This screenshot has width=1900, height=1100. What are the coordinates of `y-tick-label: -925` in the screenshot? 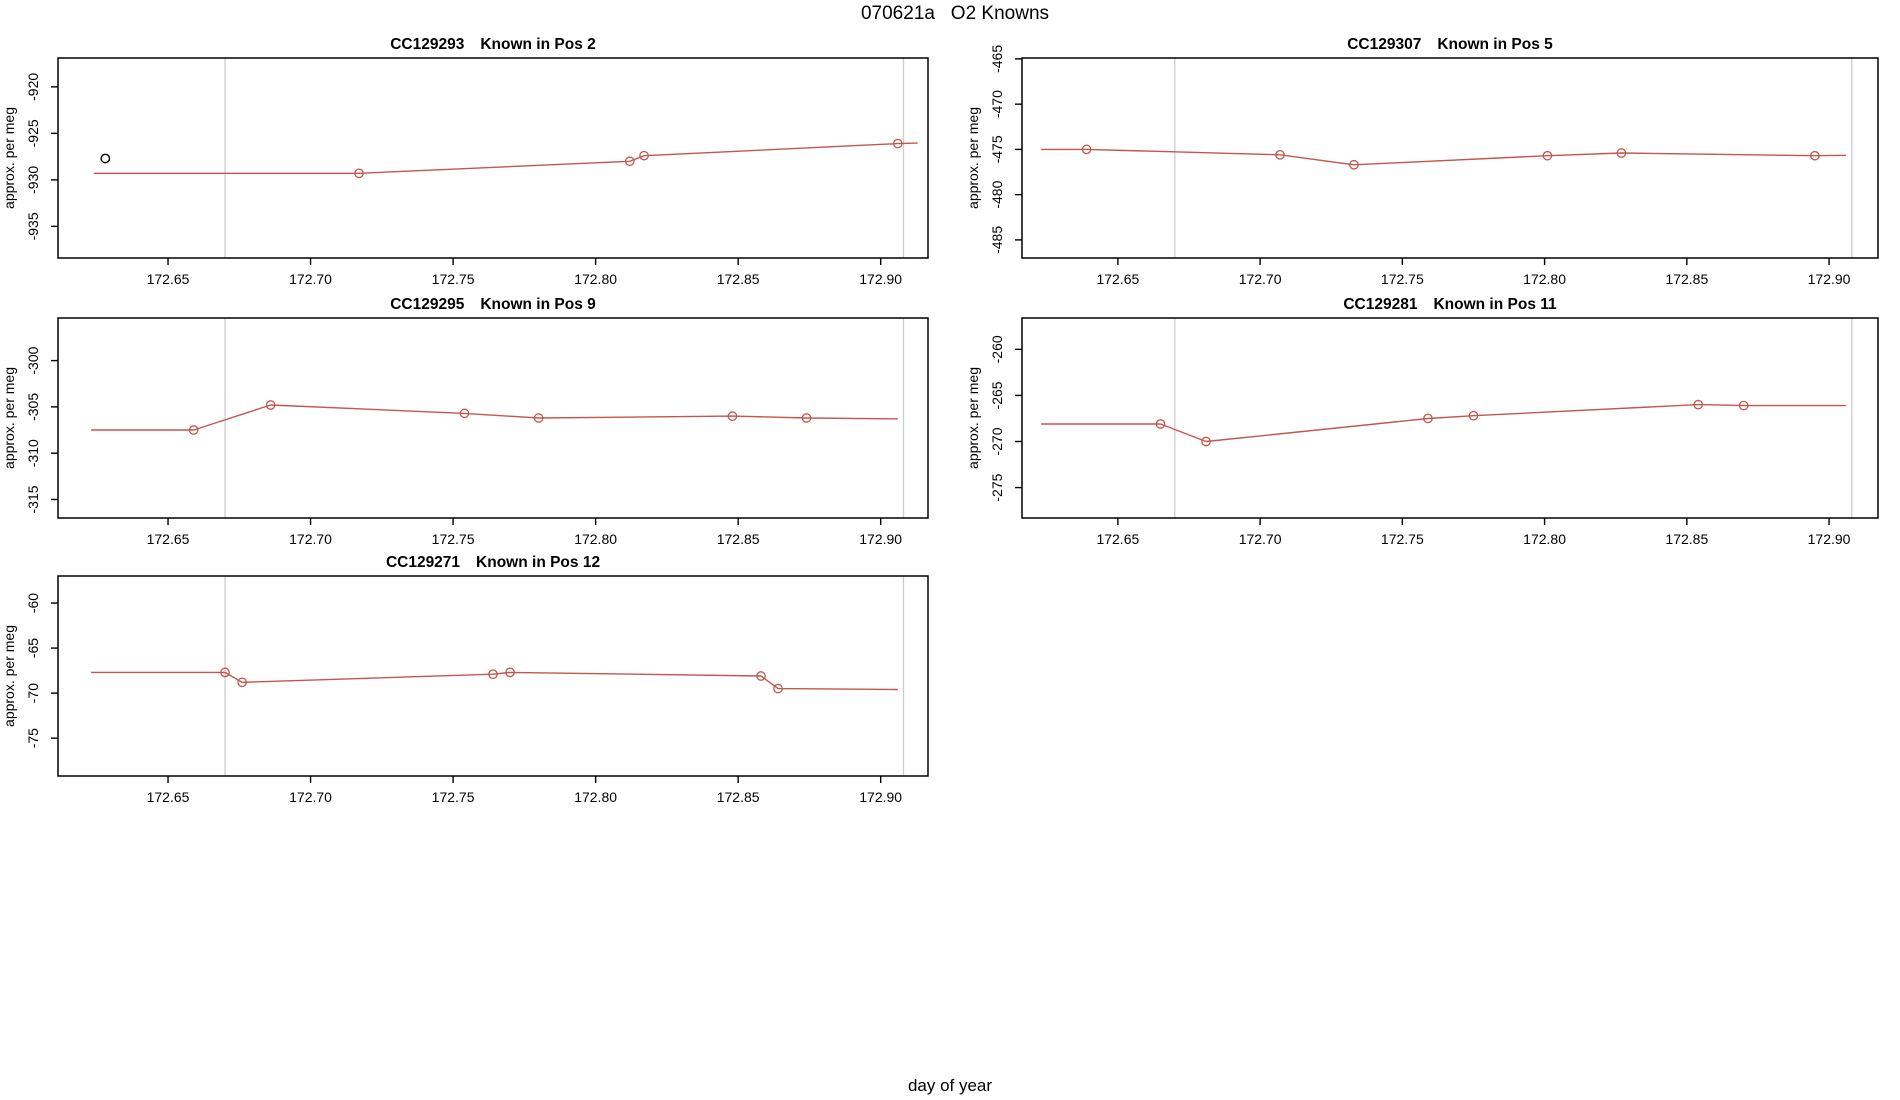 It's located at (33, 133).